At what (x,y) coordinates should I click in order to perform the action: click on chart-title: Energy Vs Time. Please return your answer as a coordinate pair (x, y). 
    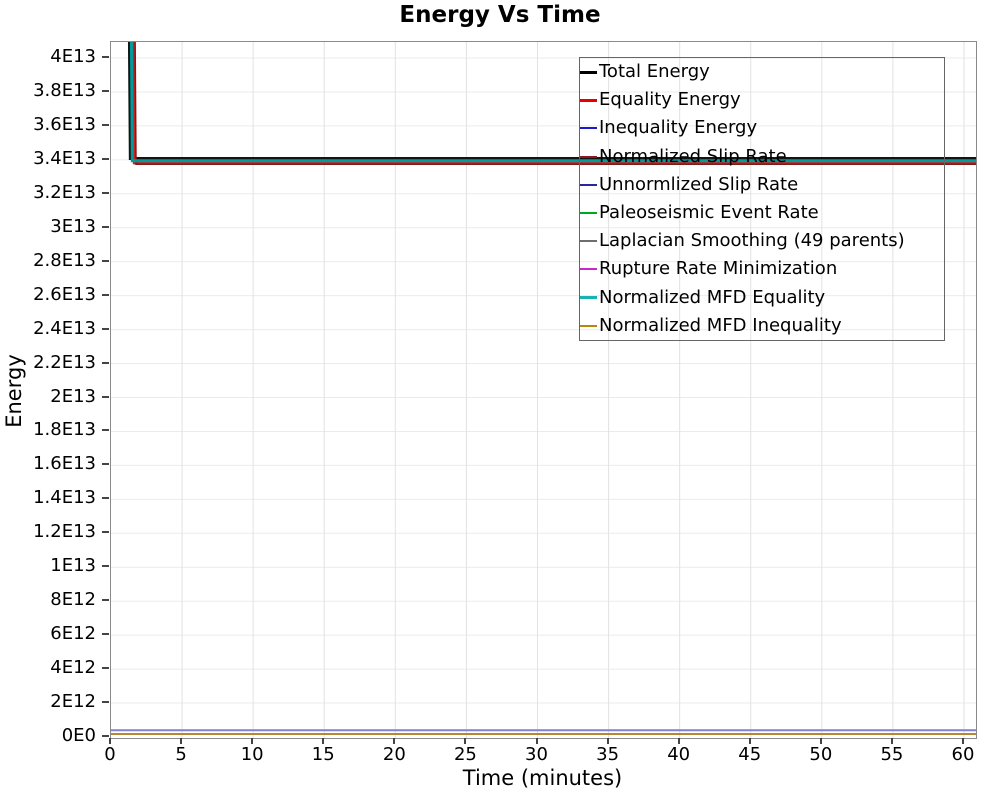
    Looking at the image, I should click on (500, 15).